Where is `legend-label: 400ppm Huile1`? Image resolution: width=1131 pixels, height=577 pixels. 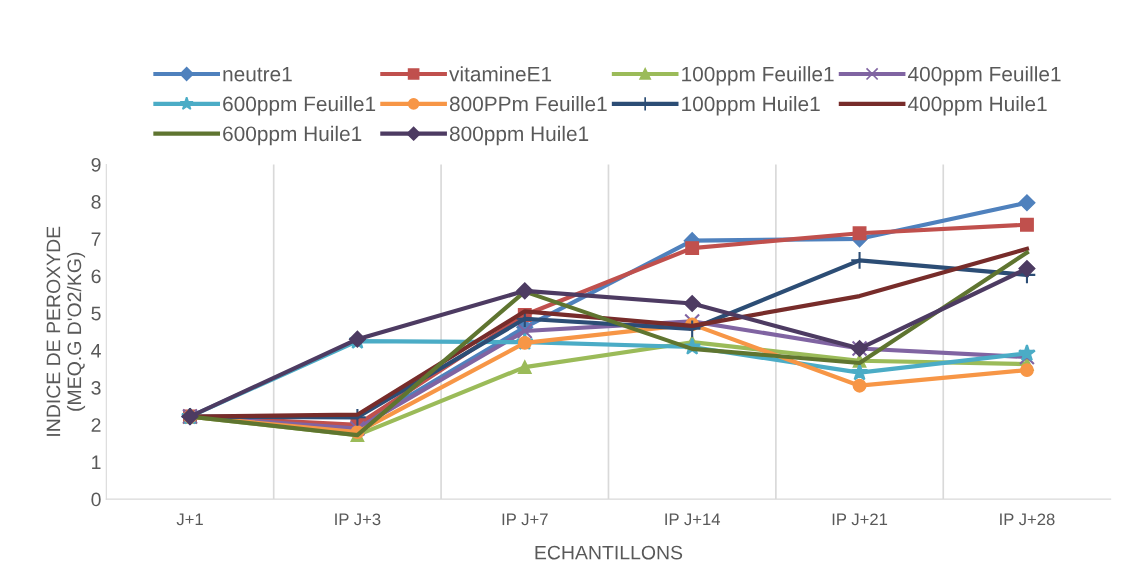 legend-label: 400ppm Huile1 is located at coordinates (977, 105).